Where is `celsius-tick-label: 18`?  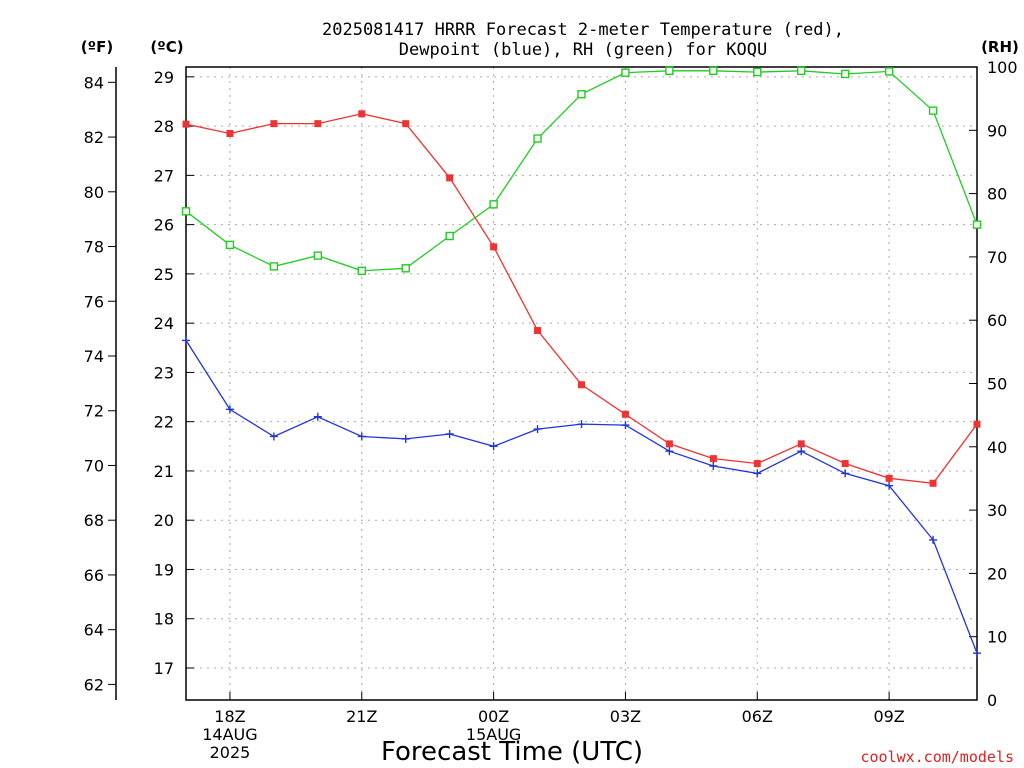 celsius-tick-label: 18 is located at coordinates (164, 619).